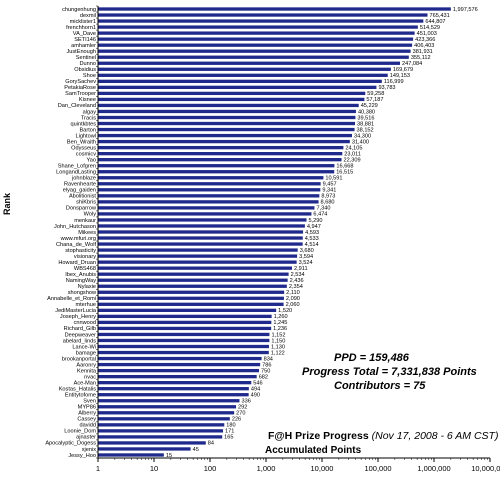  I want to click on value-label: 34,300, so click(362, 136).